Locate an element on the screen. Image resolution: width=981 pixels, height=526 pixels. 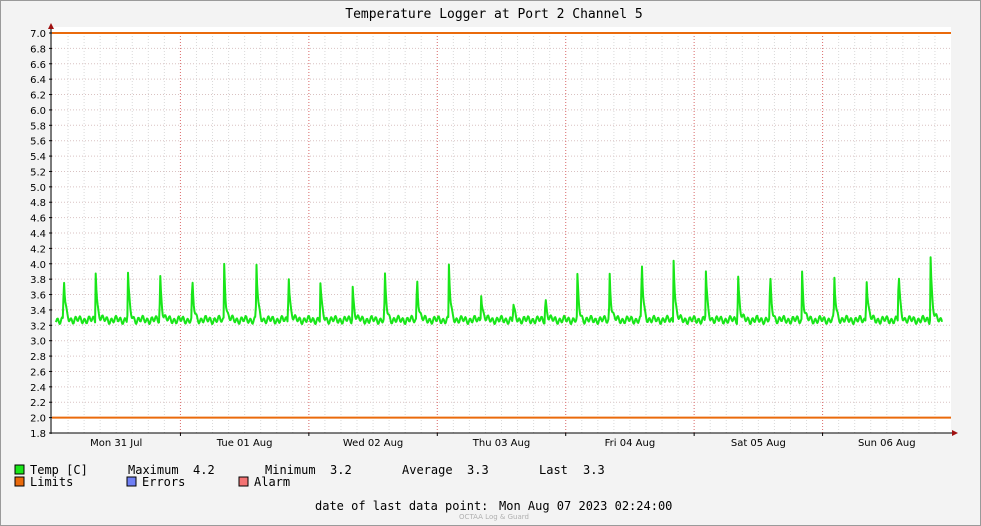
y-tick-label: 3.8 is located at coordinates (38, 280).